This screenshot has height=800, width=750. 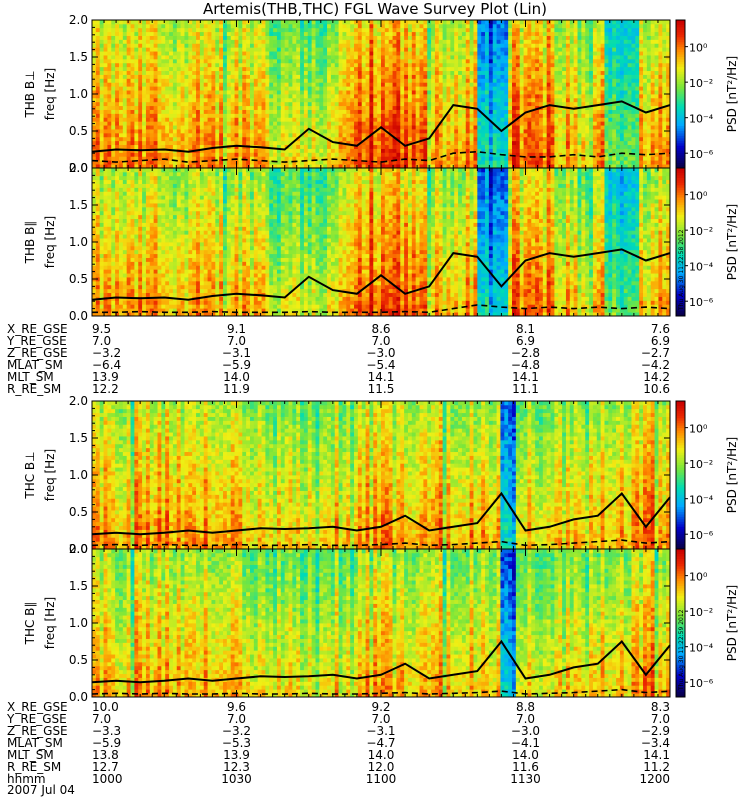 I want to click on thb-ephemeris-value: 10.6, so click(x=640, y=389).